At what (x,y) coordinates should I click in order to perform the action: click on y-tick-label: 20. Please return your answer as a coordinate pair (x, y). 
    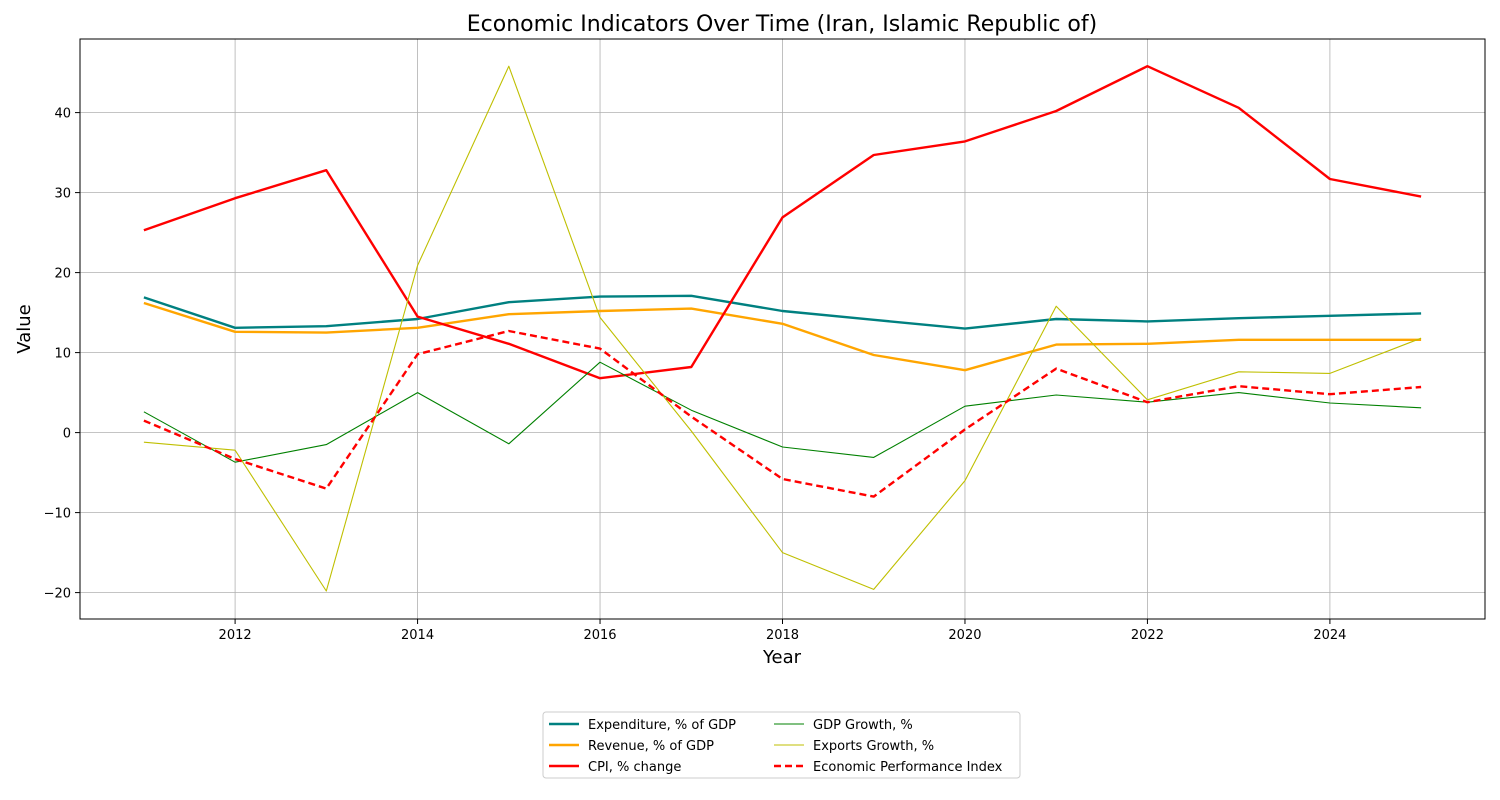
    Looking at the image, I should click on (62, 274).